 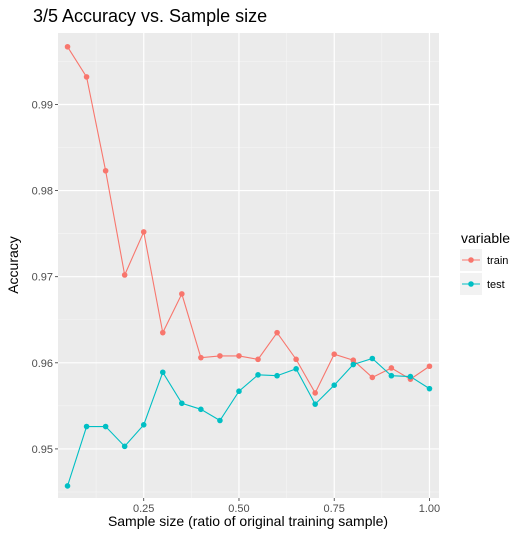 What do you see at coordinates (471, 260) in the screenshot?
I see `legend-key-point-train` at bounding box center [471, 260].